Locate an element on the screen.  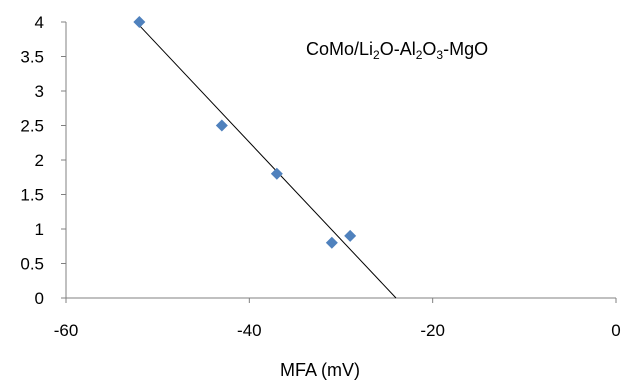
y-tick-label: 0 is located at coordinates (39, 298).